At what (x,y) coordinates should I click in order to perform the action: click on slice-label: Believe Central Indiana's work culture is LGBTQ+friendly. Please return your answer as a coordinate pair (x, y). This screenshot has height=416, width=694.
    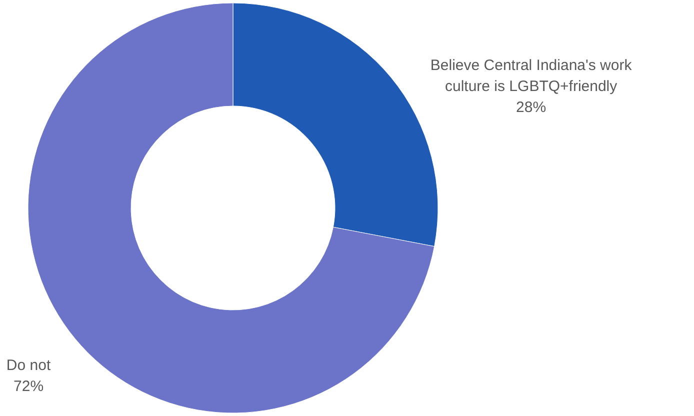
    Looking at the image, I should click on (531, 76).